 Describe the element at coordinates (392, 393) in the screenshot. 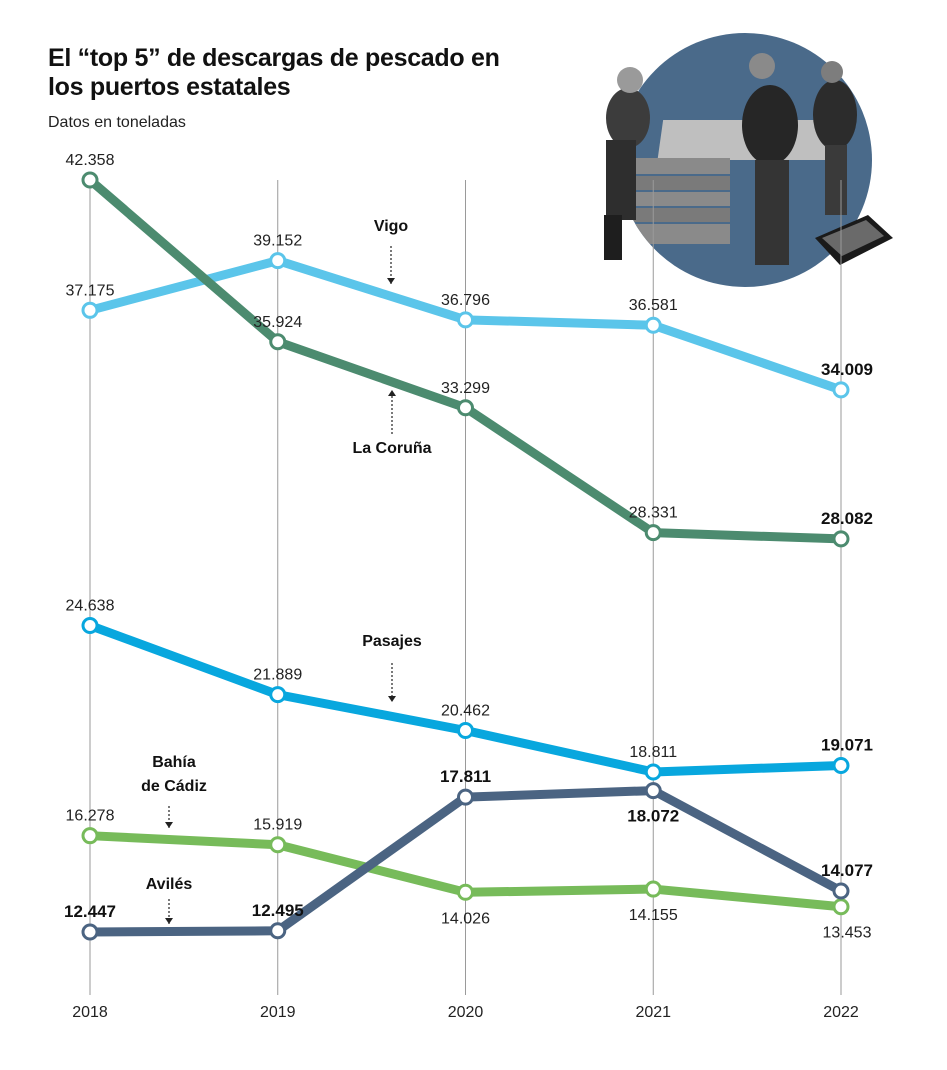

I see `pointer-arrowhead-la-coruna` at that location.